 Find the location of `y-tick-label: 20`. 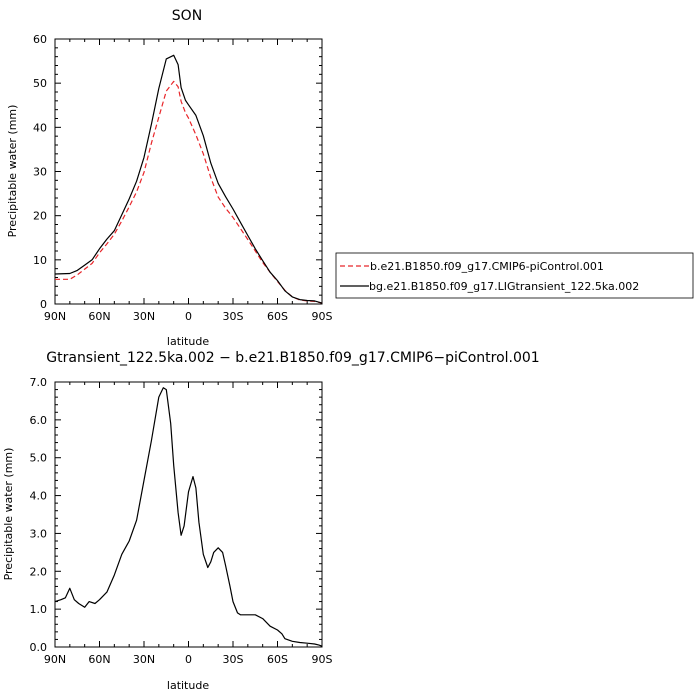

y-tick-label: 20 is located at coordinates (40, 216).